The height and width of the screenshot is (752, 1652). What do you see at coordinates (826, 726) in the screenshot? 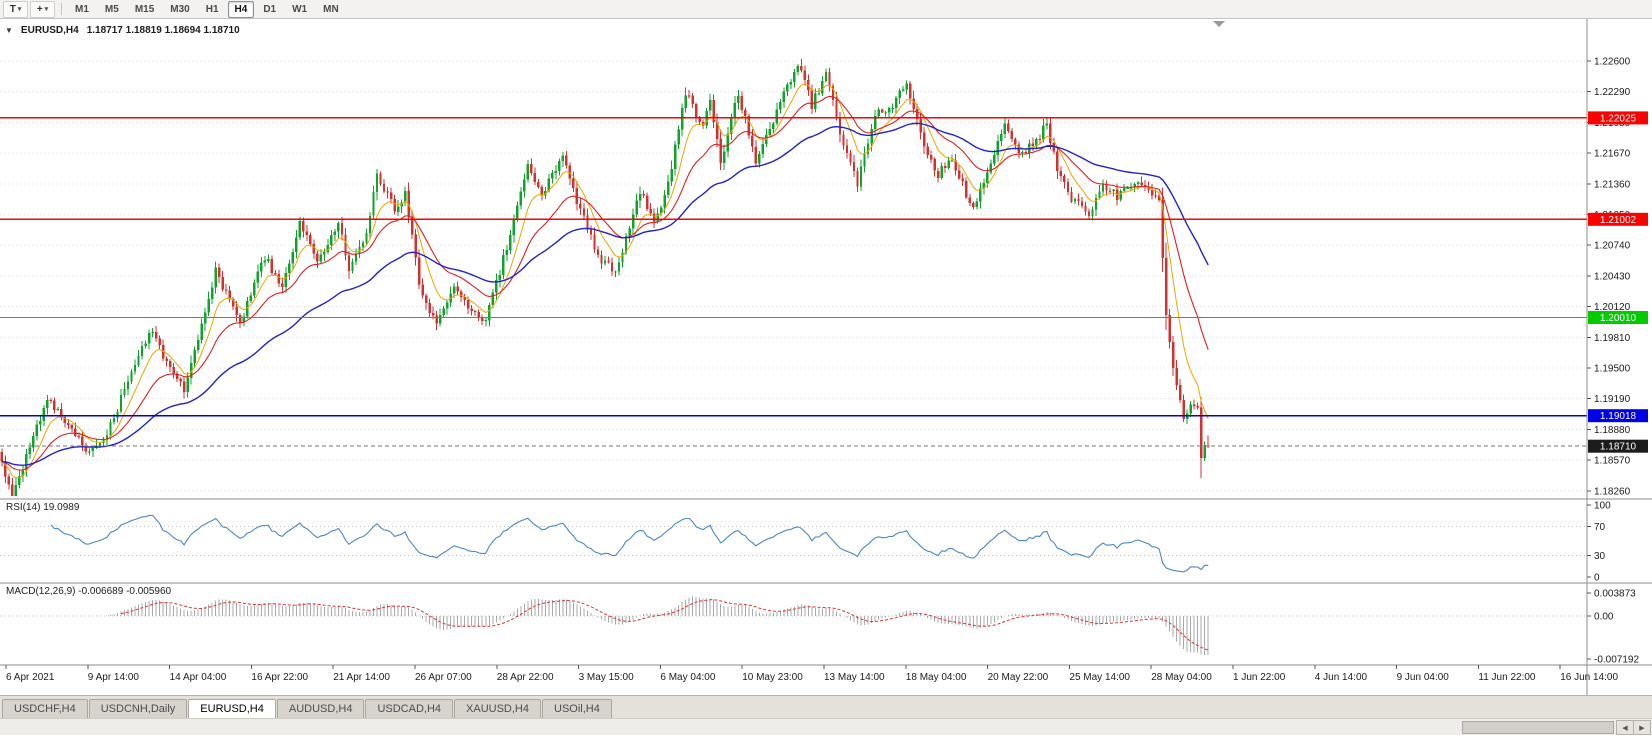
I see `horizontal-scrollbar: ◀ ▶` at bounding box center [826, 726].